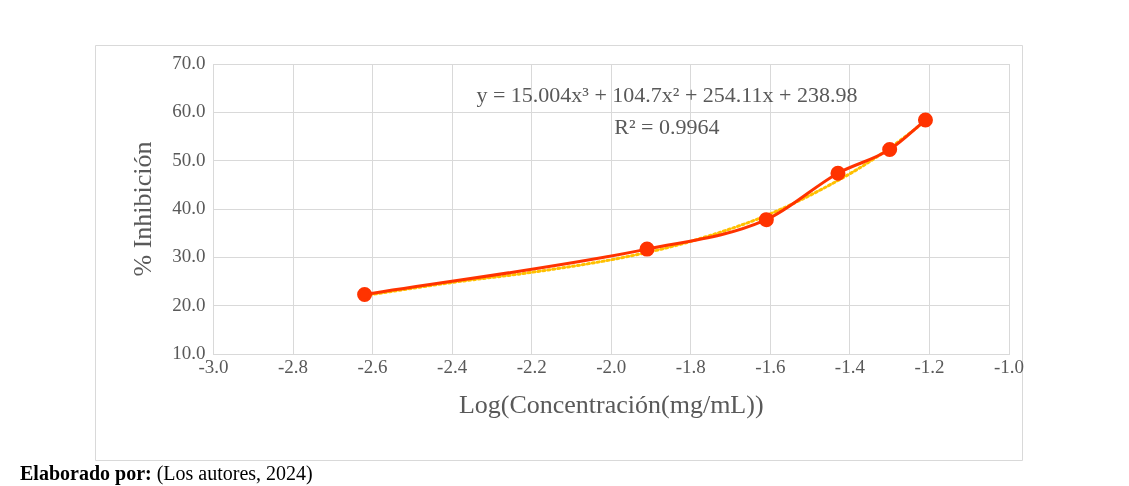  What do you see at coordinates (611, 405) in the screenshot?
I see `x-axis-title: Log(Concentración(mg/mL))` at bounding box center [611, 405].